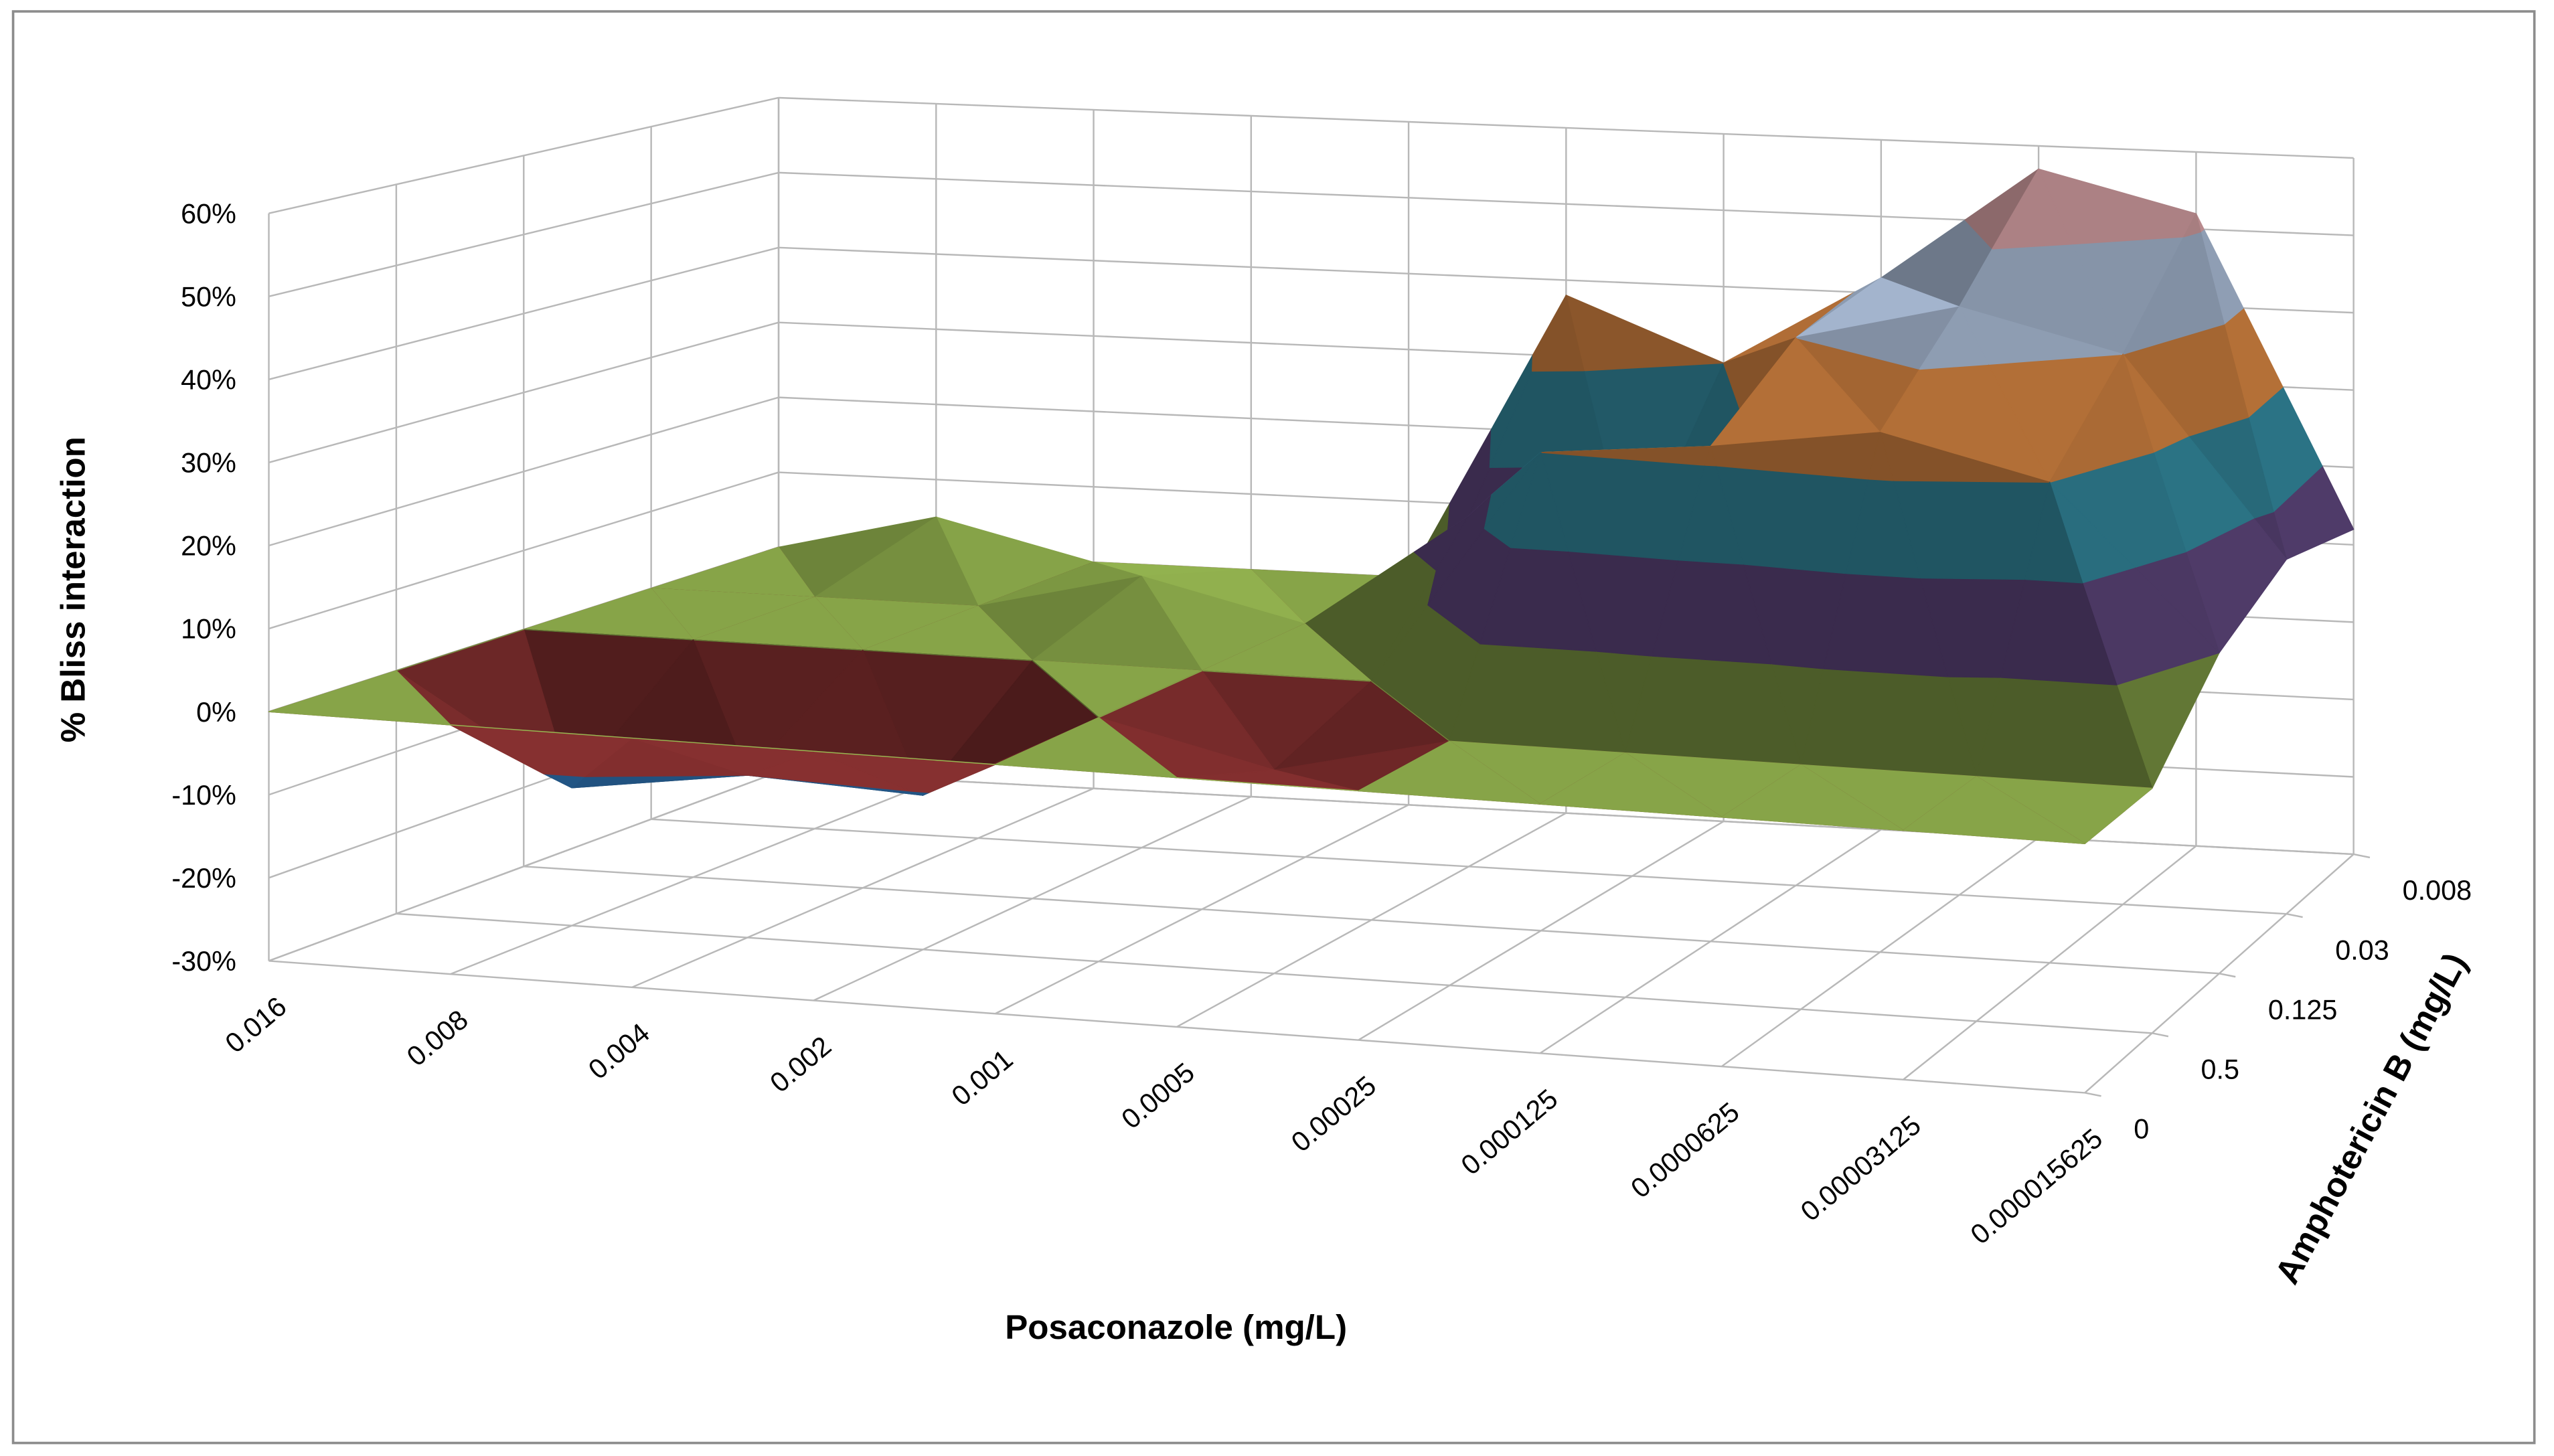 The height and width of the screenshot is (1456, 2554). Describe the element at coordinates (1176, 1327) in the screenshot. I see `x-axis-title: Posaconazole (mg/L)` at that location.